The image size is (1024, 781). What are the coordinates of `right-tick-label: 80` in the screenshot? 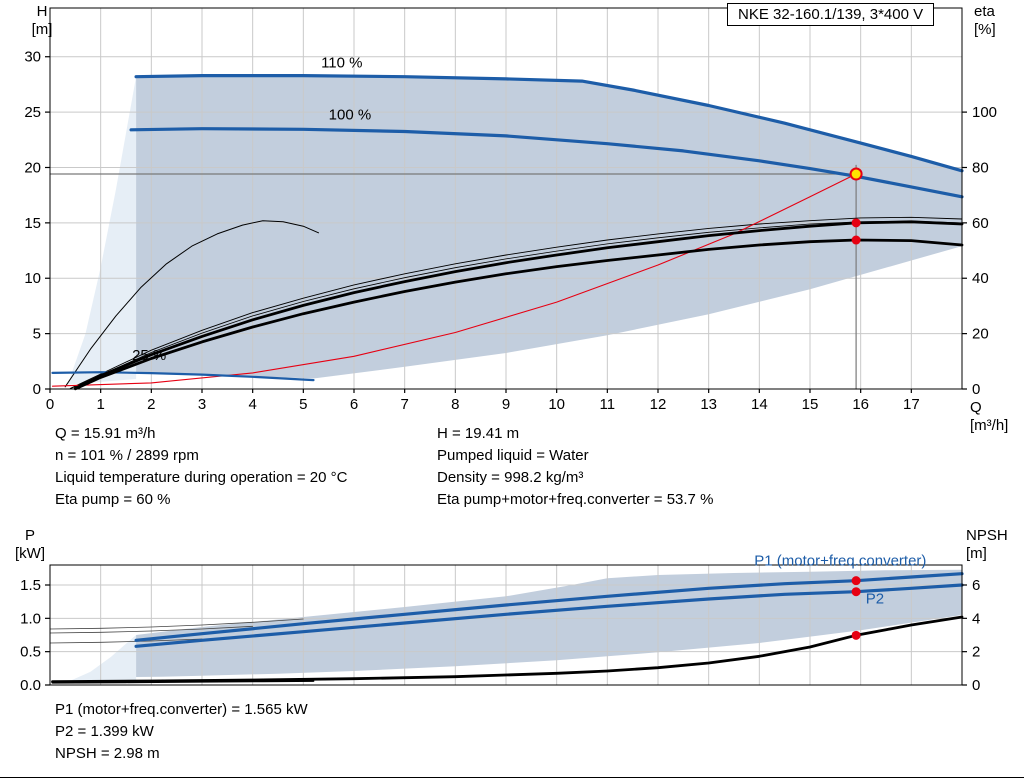 It's located at (980, 167).